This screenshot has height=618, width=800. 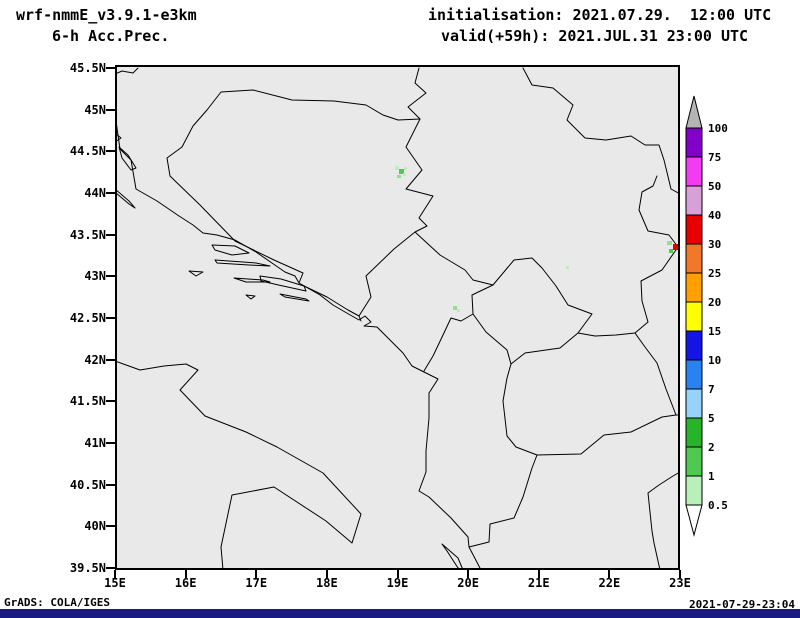 What do you see at coordinates (532, 311) in the screenshot?
I see `border-kosovo` at bounding box center [532, 311].